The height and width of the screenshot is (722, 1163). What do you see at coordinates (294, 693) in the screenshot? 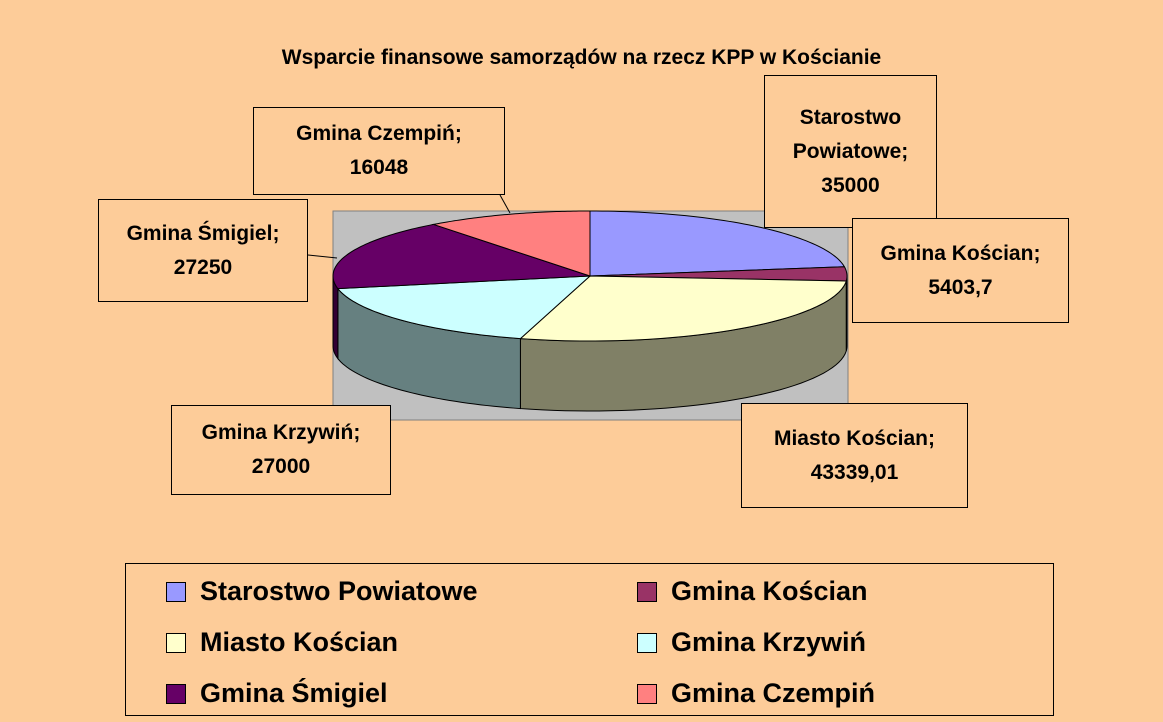
I see `legend-label: Gmina Śmigiel` at bounding box center [294, 693].